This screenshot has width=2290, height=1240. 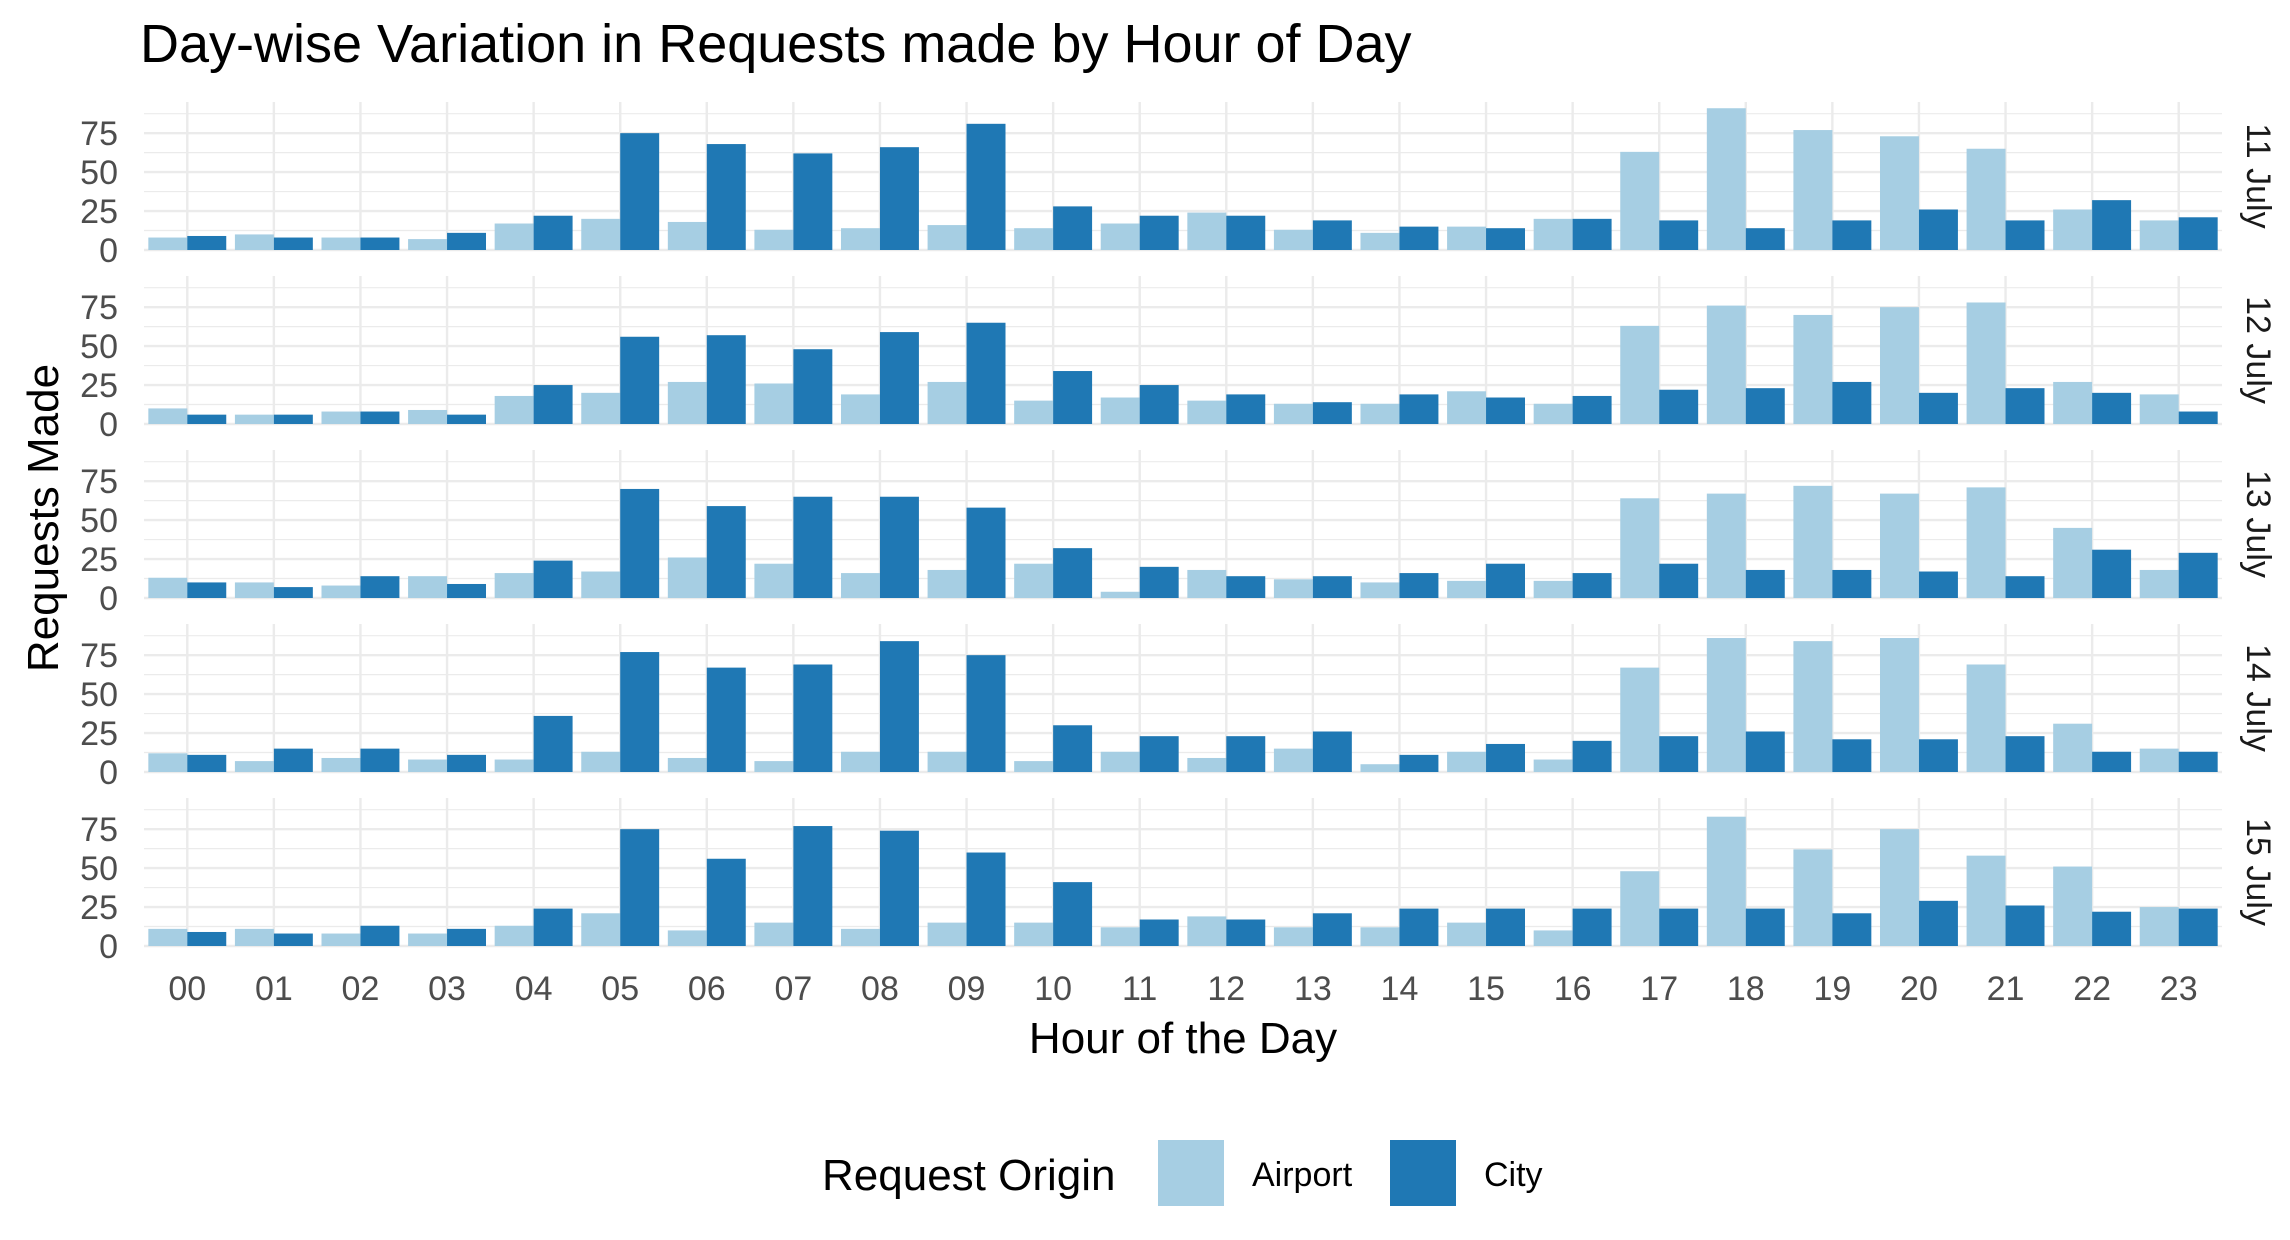 I want to click on x-tick-label: 23, so click(x=2179, y=989).